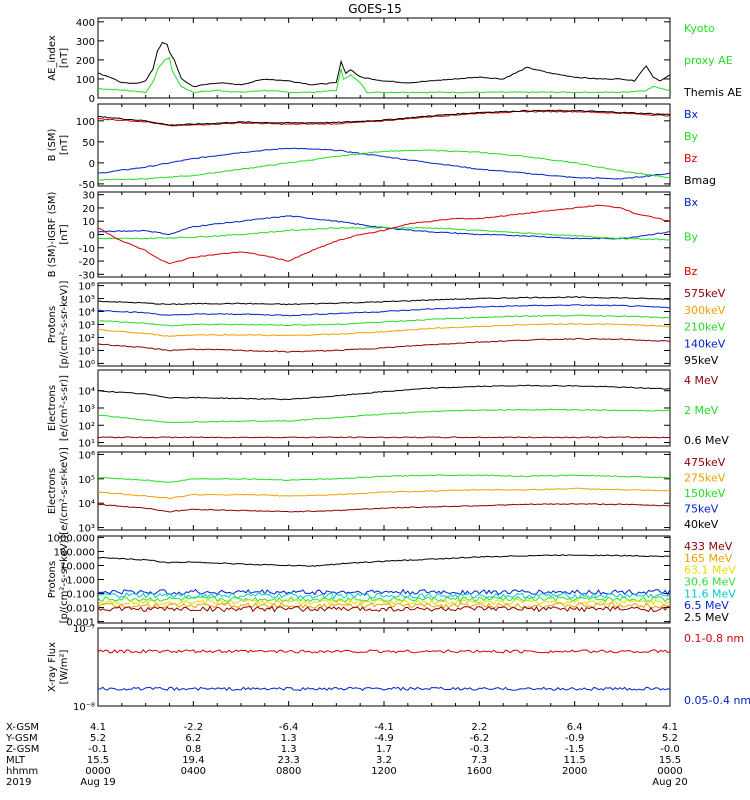 The height and width of the screenshot is (800, 750). What do you see at coordinates (80, 623) in the screenshot?
I see `y-tick-label: 0.001` at bounding box center [80, 623].